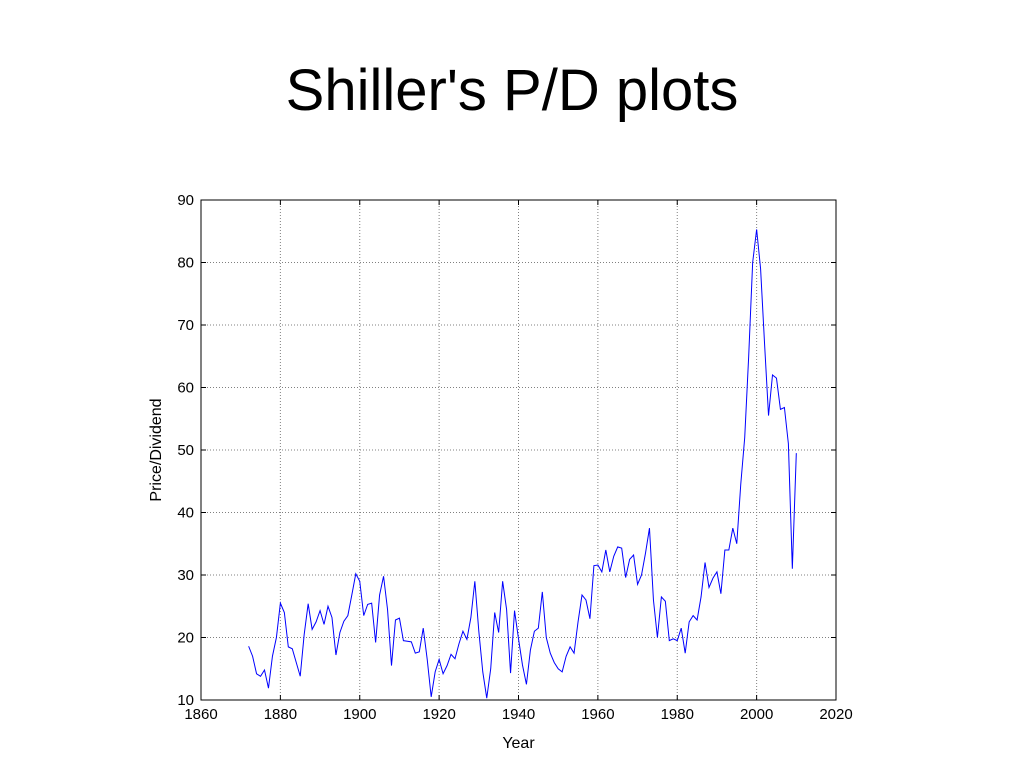 This screenshot has height=768, width=1024. What do you see at coordinates (280, 714) in the screenshot?
I see `x-tick-label: 1880` at bounding box center [280, 714].